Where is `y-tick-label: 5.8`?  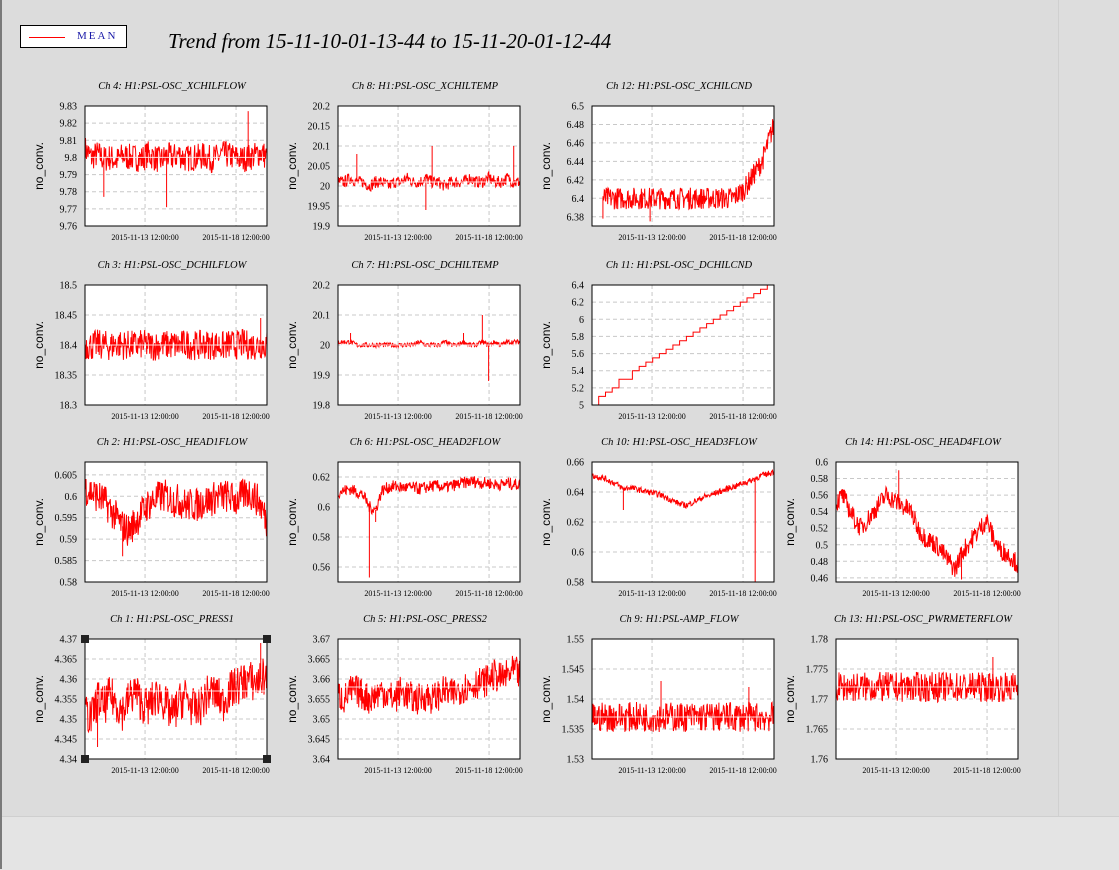
y-tick-label: 5.8 is located at coordinates (578, 337).